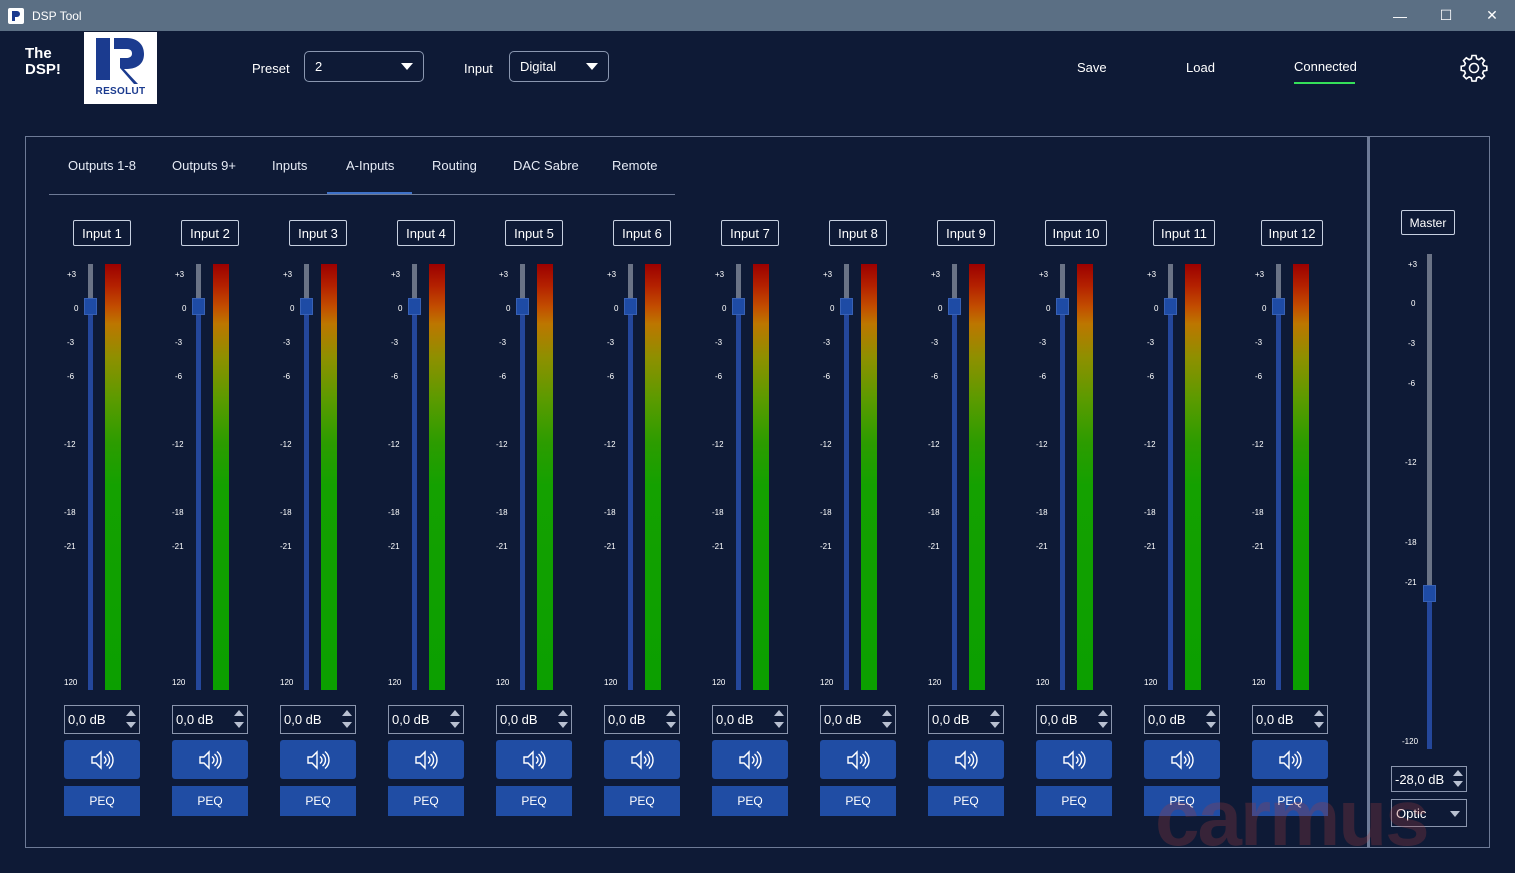  Describe the element at coordinates (1092, 67) in the screenshot. I see `save-button: Save` at that location.